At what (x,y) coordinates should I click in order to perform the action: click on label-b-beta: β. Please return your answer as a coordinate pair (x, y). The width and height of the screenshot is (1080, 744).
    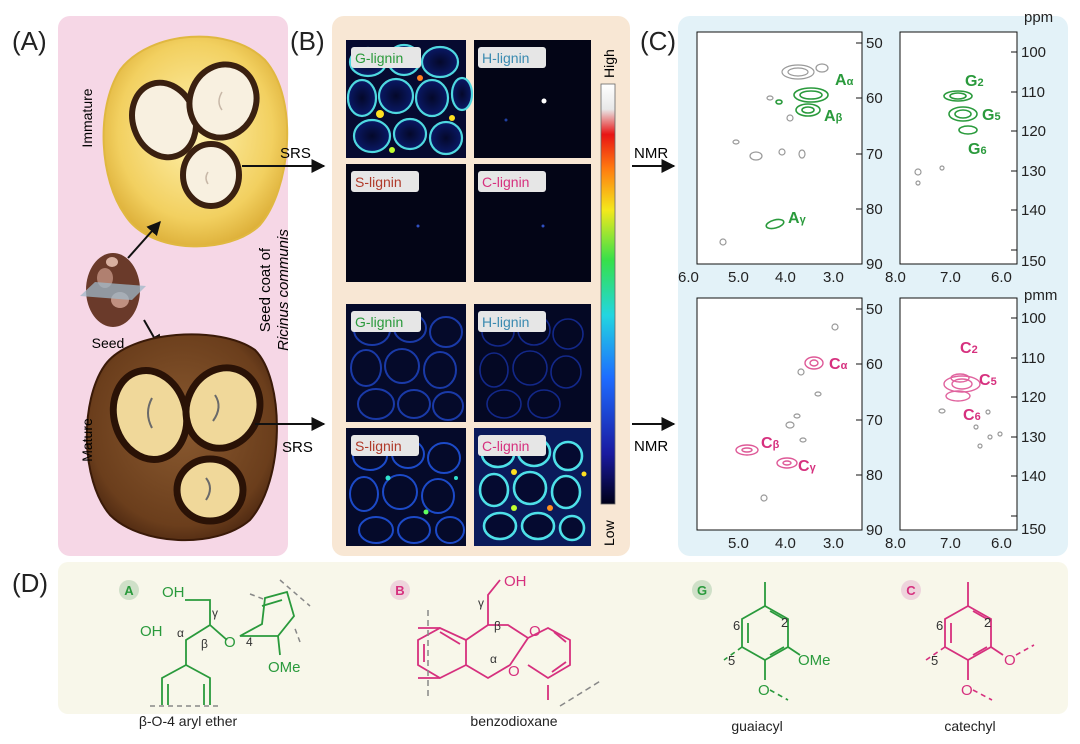
    Looking at the image, I should click on (497, 626).